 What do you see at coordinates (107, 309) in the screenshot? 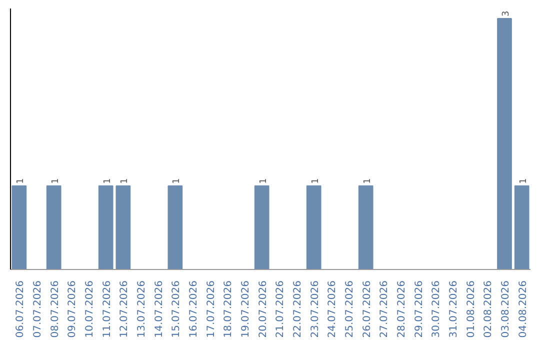
I see `x-tick-label: 11.07.2026` at bounding box center [107, 309].